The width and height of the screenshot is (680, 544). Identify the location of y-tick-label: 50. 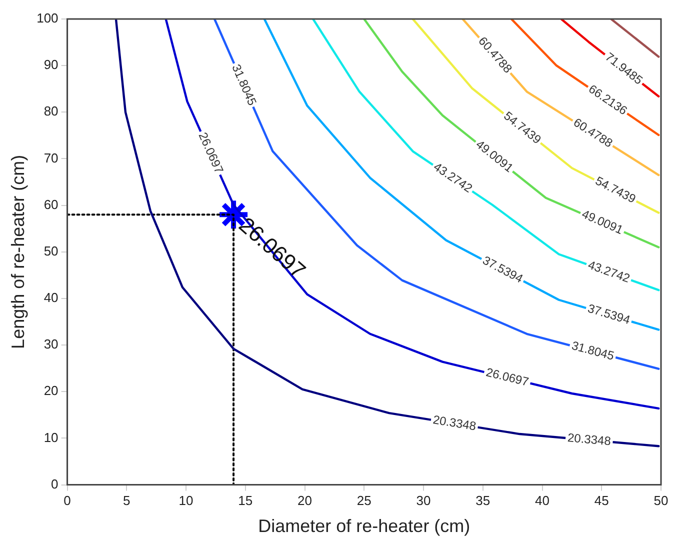
(51, 250).